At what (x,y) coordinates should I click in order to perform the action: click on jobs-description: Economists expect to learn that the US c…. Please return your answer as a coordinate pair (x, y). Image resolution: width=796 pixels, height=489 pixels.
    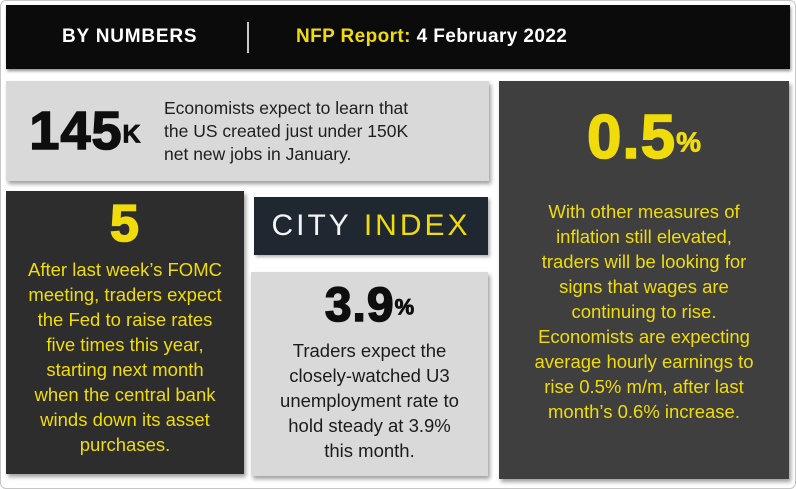
    Looking at the image, I should click on (286, 130).